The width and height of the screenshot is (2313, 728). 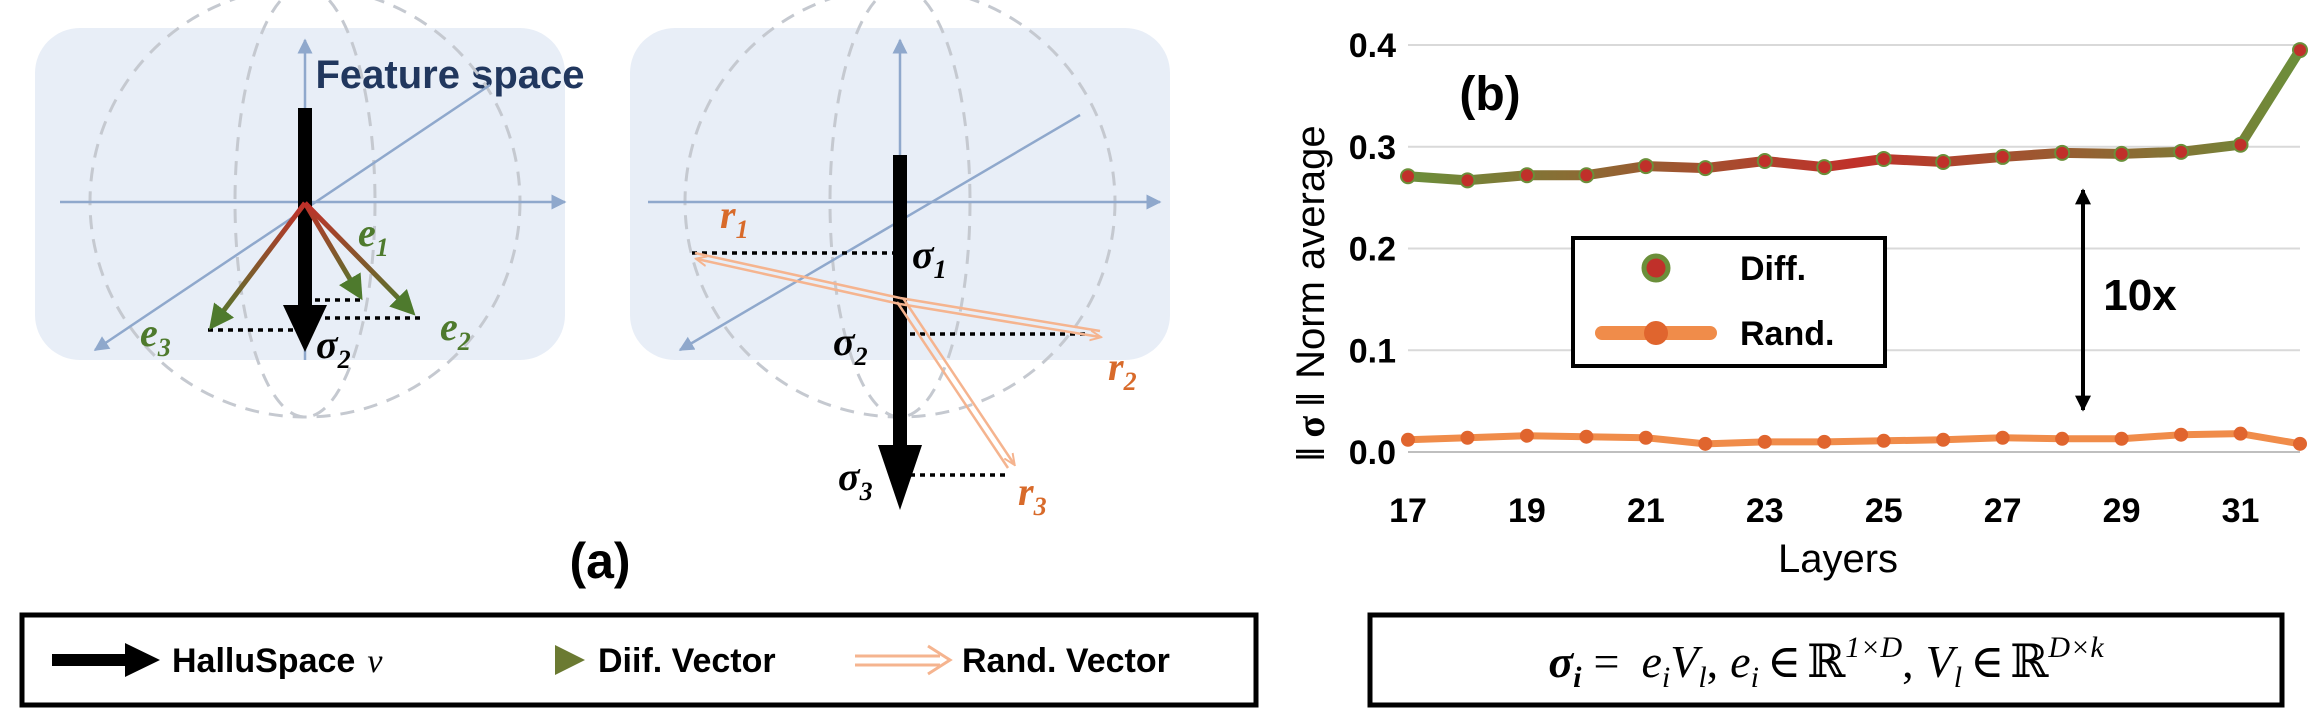 What do you see at coordinates (1656, 333) in the screenshot?
I see `chart-legend-rand-marker` at bounding box center [1656, 333].